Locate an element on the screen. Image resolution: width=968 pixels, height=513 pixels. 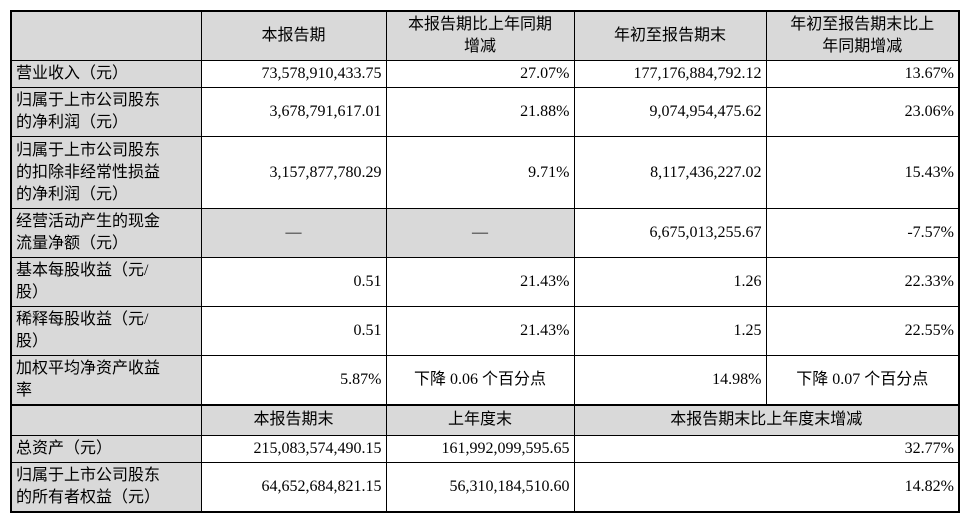
header-ytd-yoy: 年初至报告期末比上 年同期增减 is located at coordinates (862, 35).